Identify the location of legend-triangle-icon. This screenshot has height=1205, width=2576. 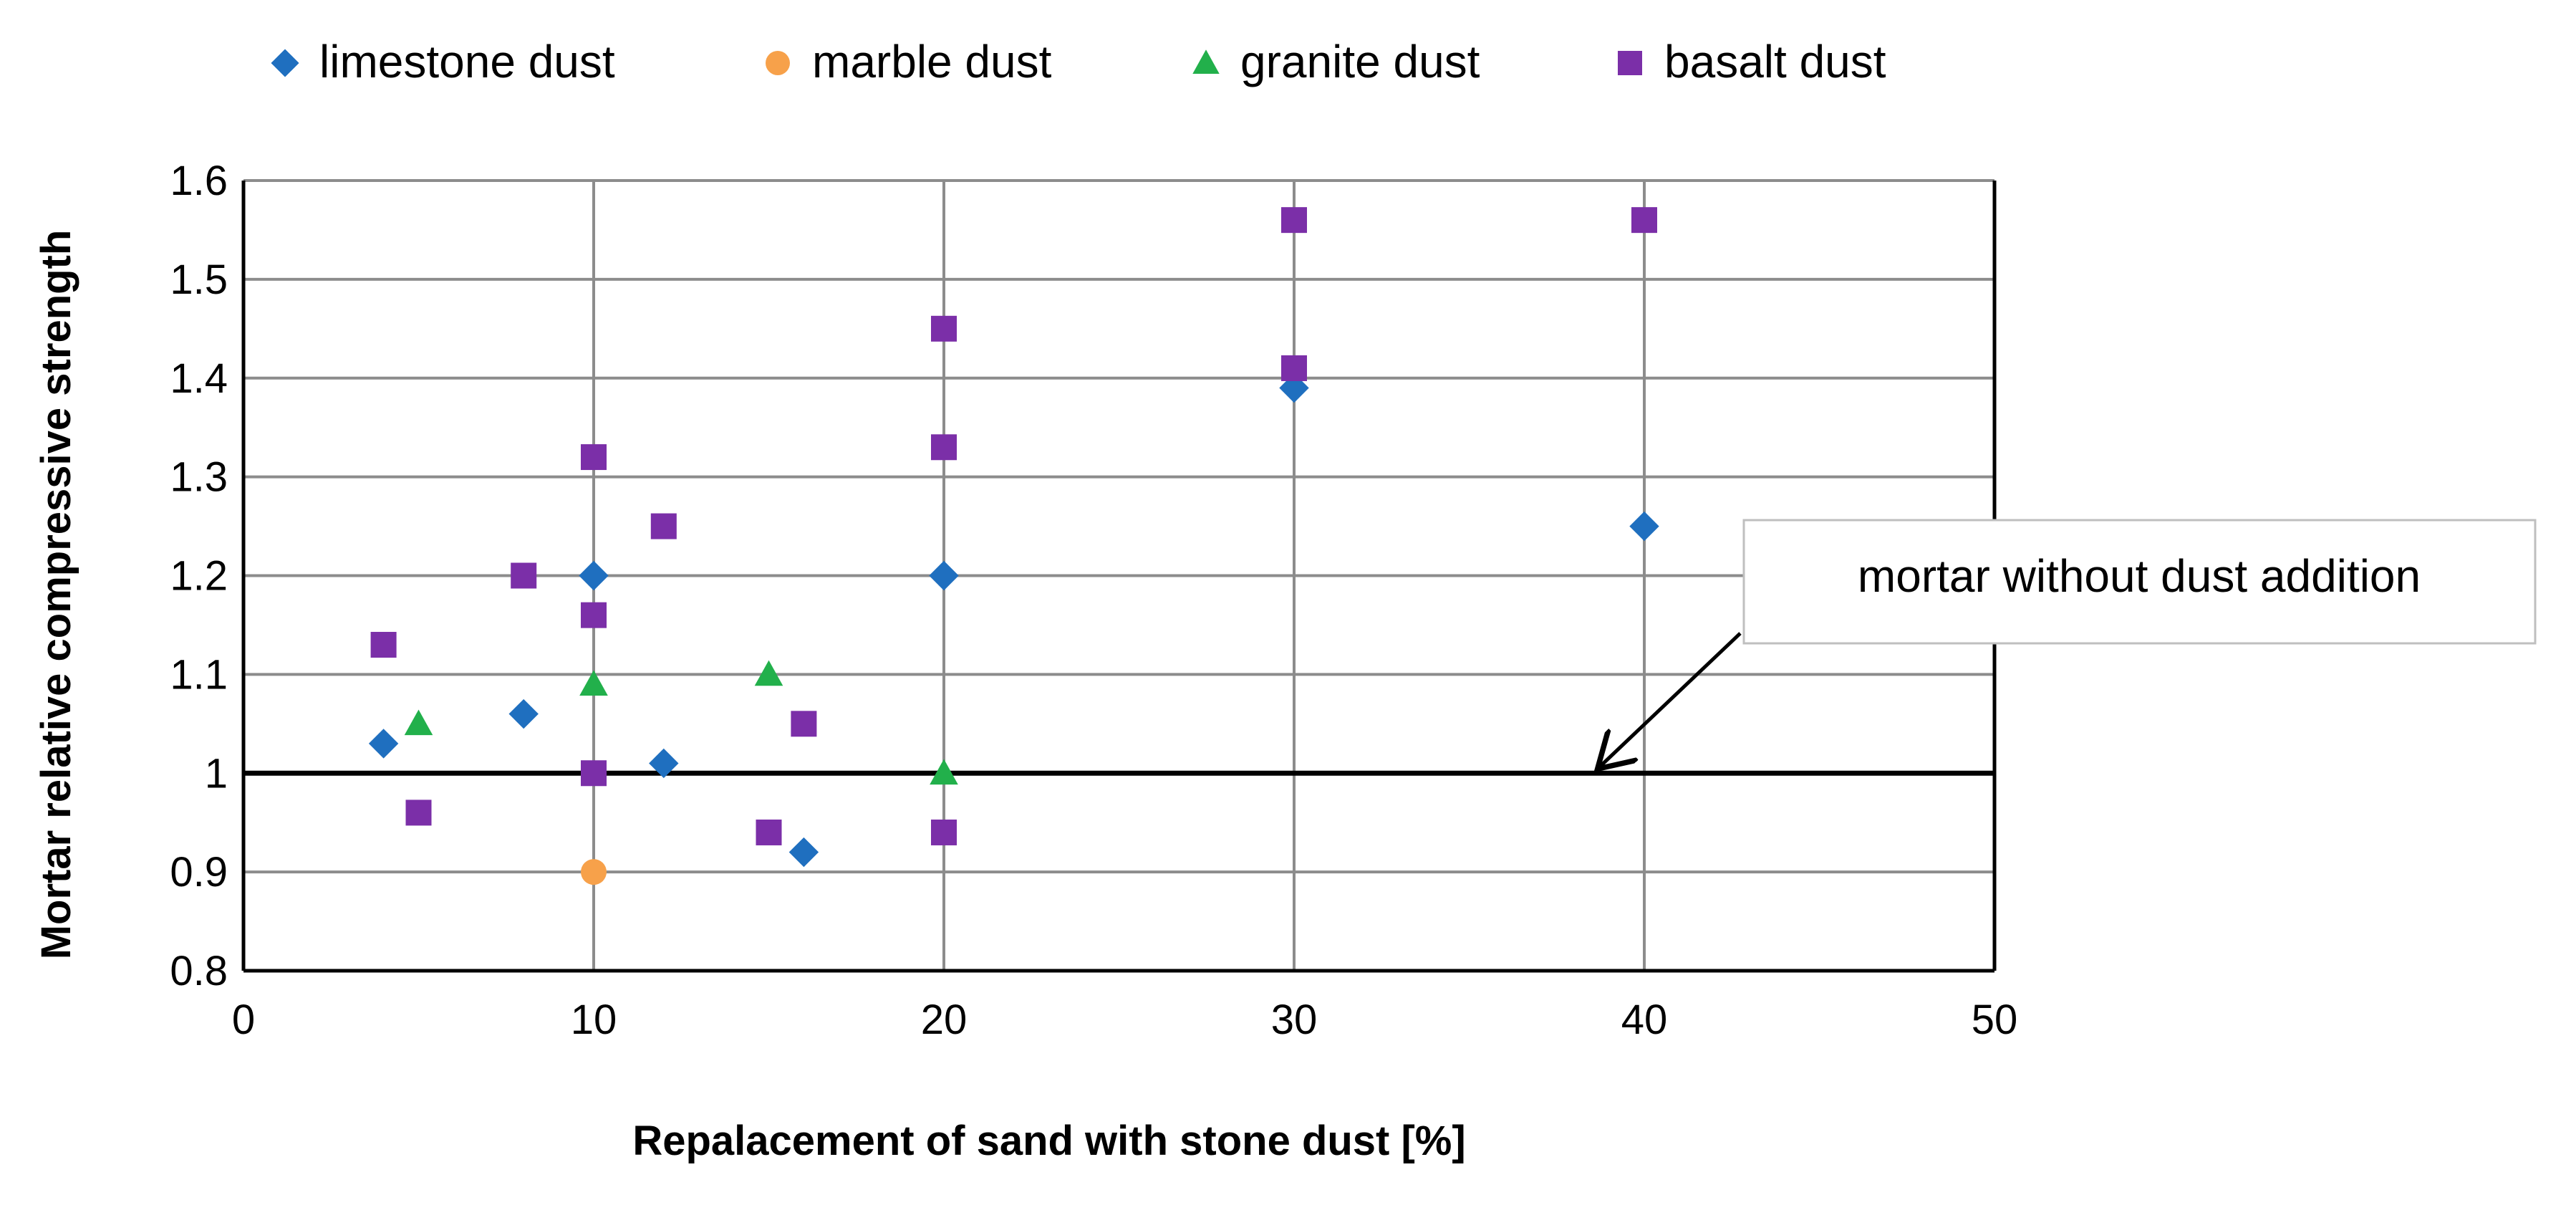
(1206, 61).